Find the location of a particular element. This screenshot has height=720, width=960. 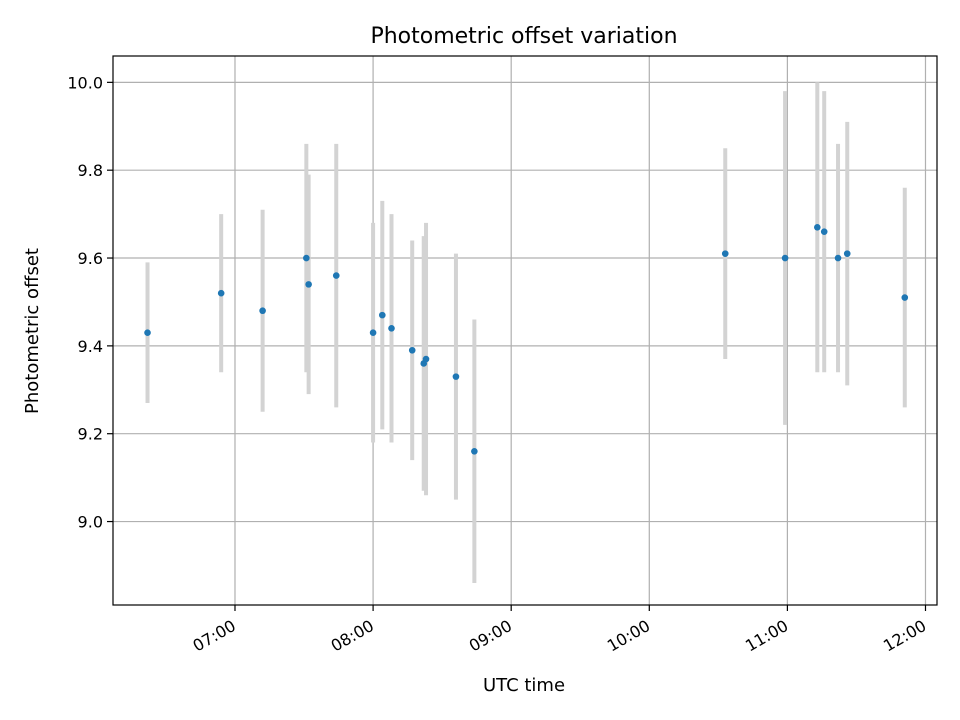

x-axis-label: UTC time is located at coordinates (524, 685).